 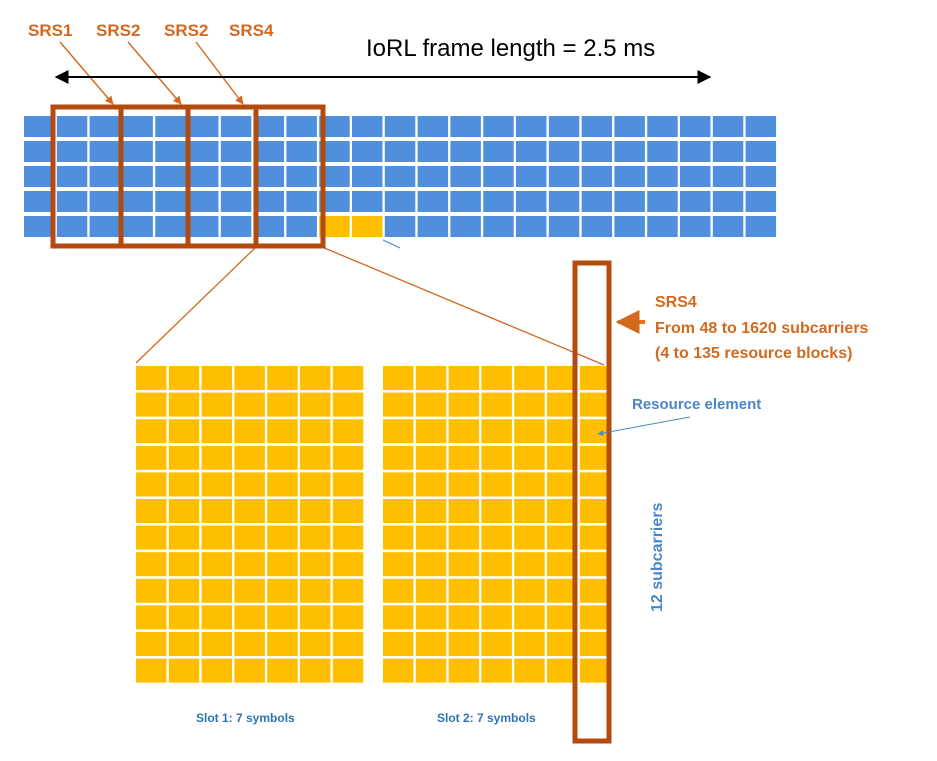 What do you see at coordinates (463, 306) in the screenshot?
I see `zoom-line-right` at bounding box center [463, 306].